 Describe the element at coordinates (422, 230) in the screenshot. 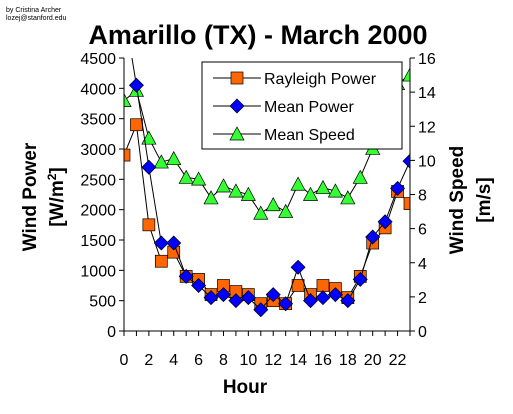

I see `right-tick-label: 6` at that location.